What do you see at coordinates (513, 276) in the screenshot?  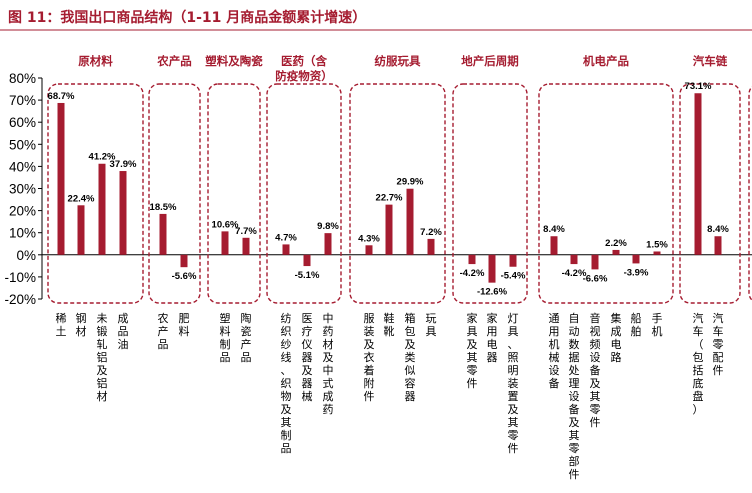 I see `data-label: -5.4%` at bounding box center [513, 276].